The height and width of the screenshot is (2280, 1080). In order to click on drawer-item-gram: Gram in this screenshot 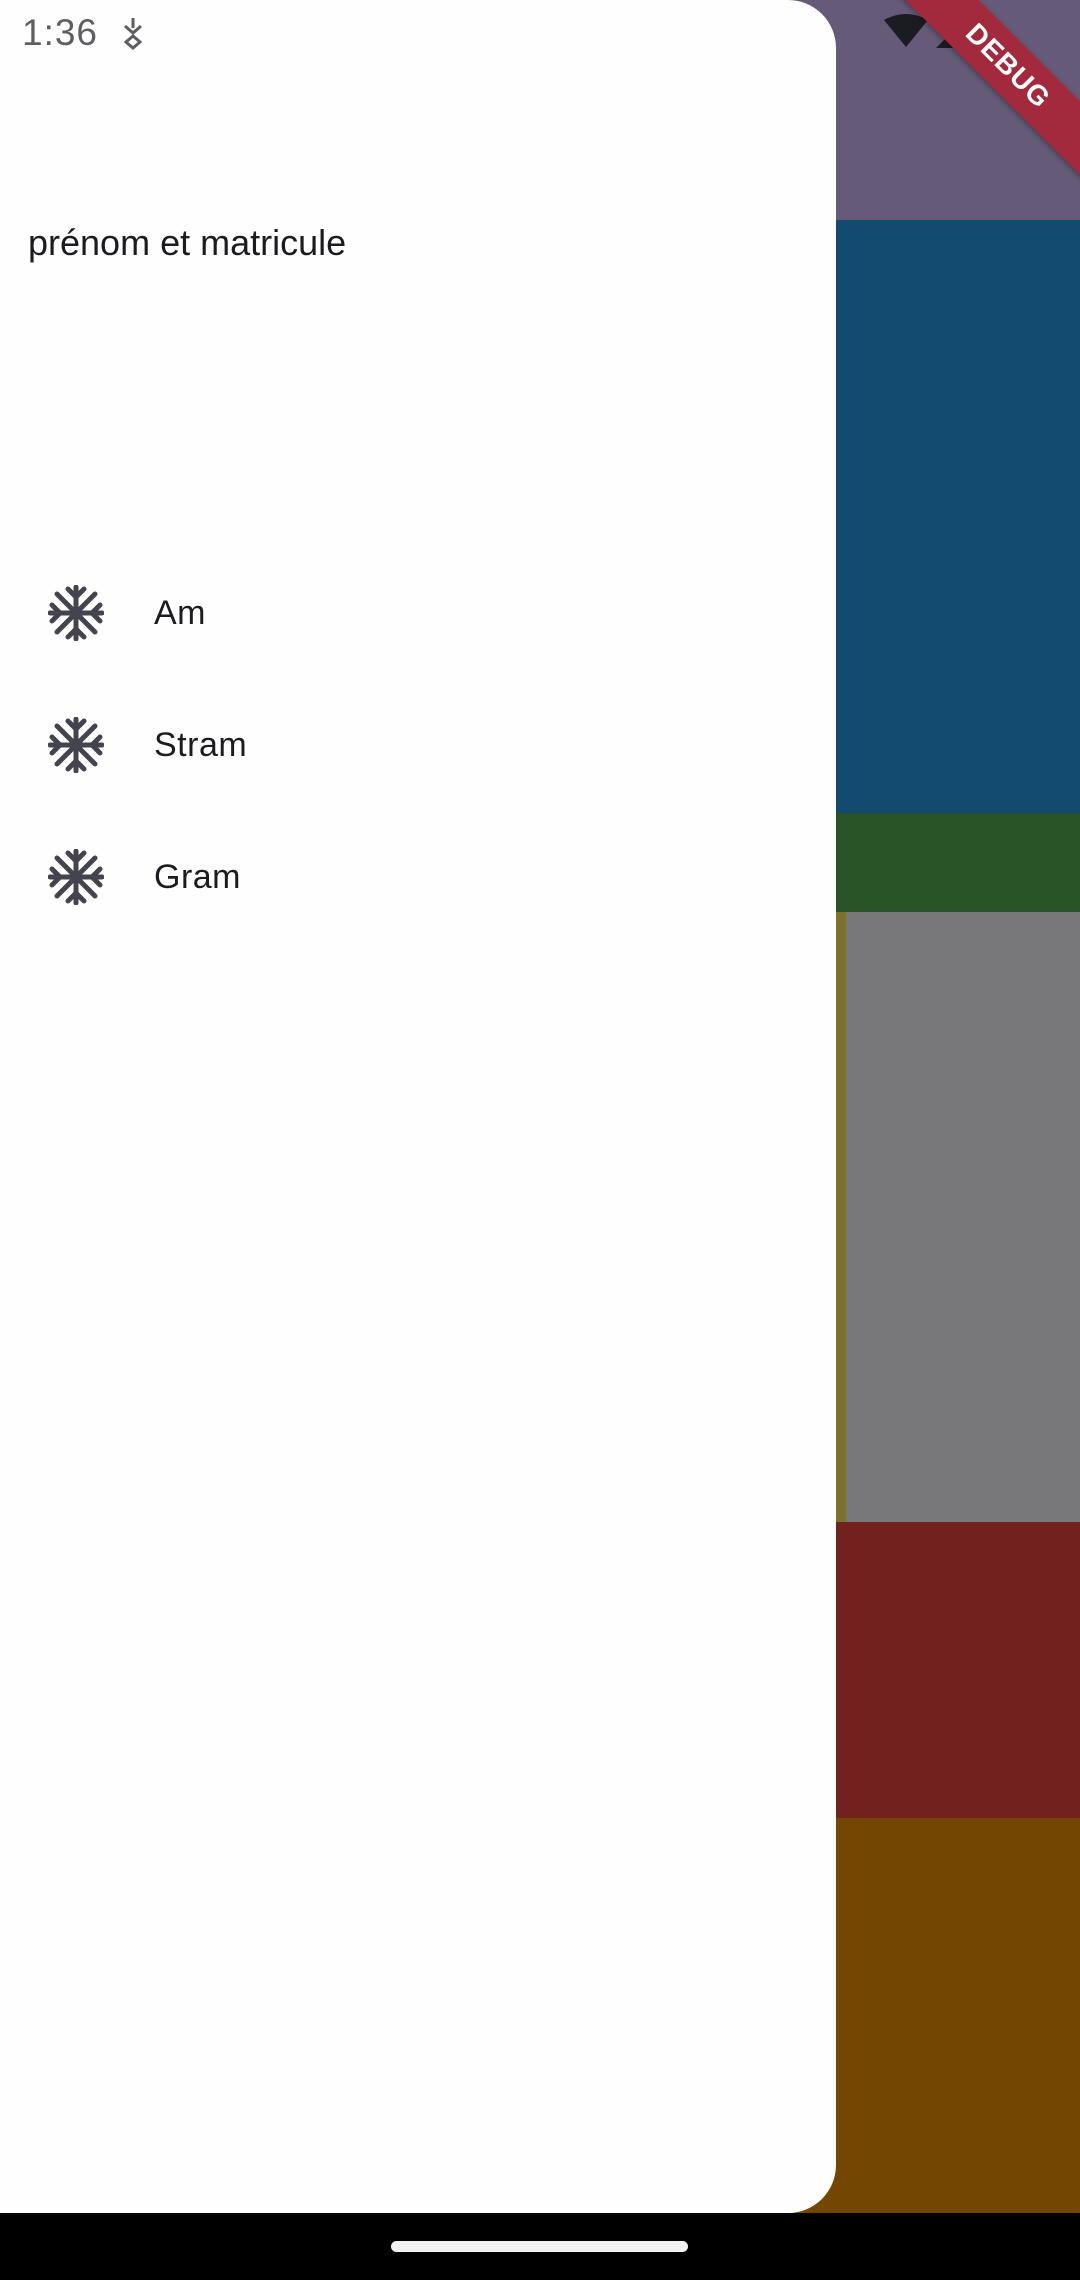, I will do `click(418, 877)`.